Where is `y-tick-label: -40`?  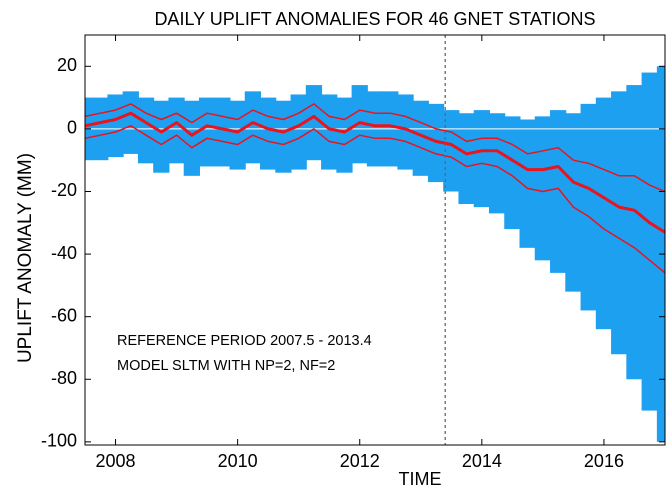 y-tick-label: -40 is located at coordinates (64, 253).